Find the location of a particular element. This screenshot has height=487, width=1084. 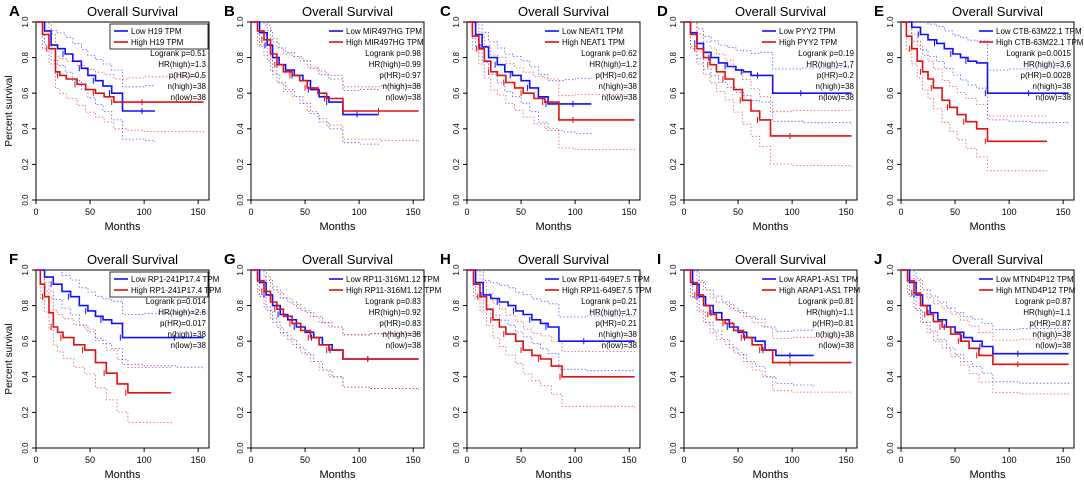

legend-label: Low PYY2 TPM is located at coordinates (807, 31).